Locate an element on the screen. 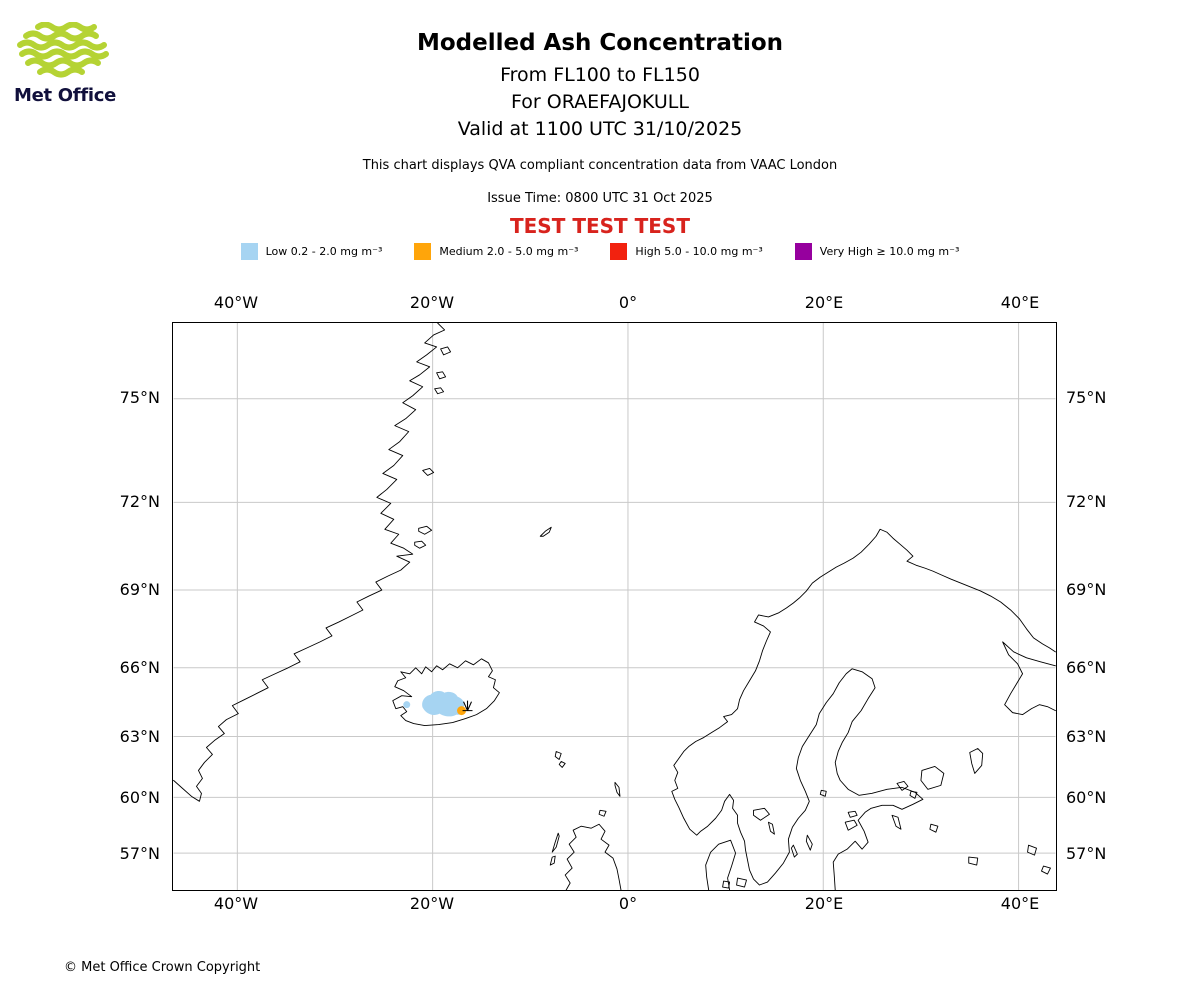 This screenshot has height=1000, width=1200. met-office-logo: Met Office is located at coordinates (66, 63).